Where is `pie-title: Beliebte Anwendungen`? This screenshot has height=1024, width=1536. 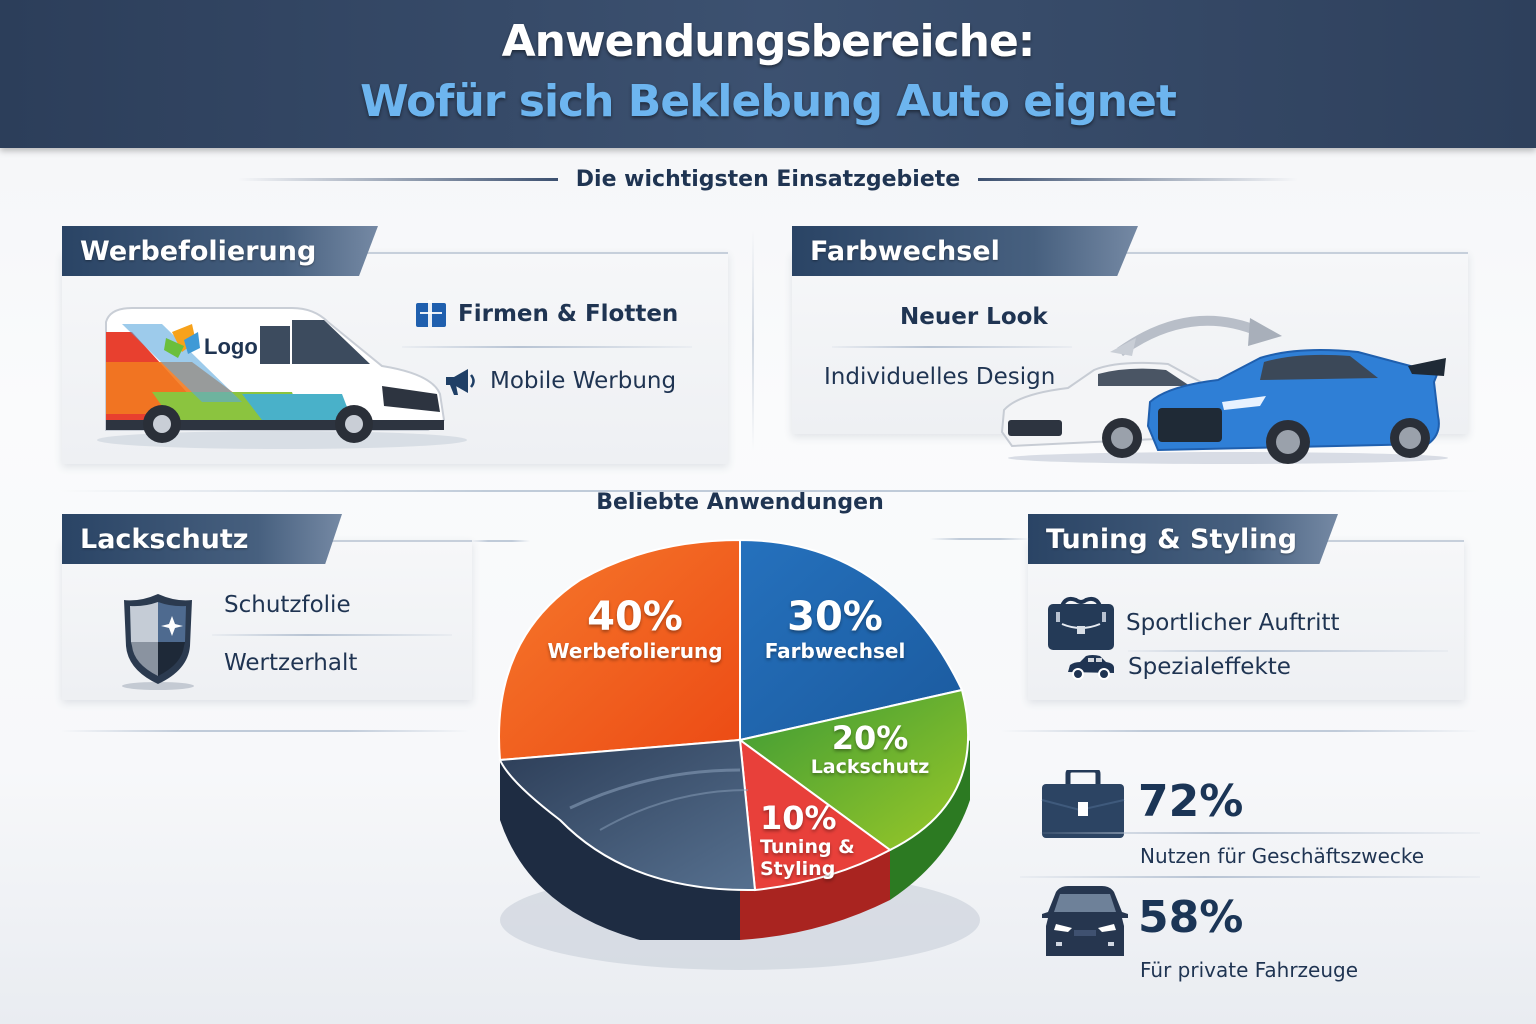
pie-title: Beliebte Anwendungen is located at coordinates (740, 502).